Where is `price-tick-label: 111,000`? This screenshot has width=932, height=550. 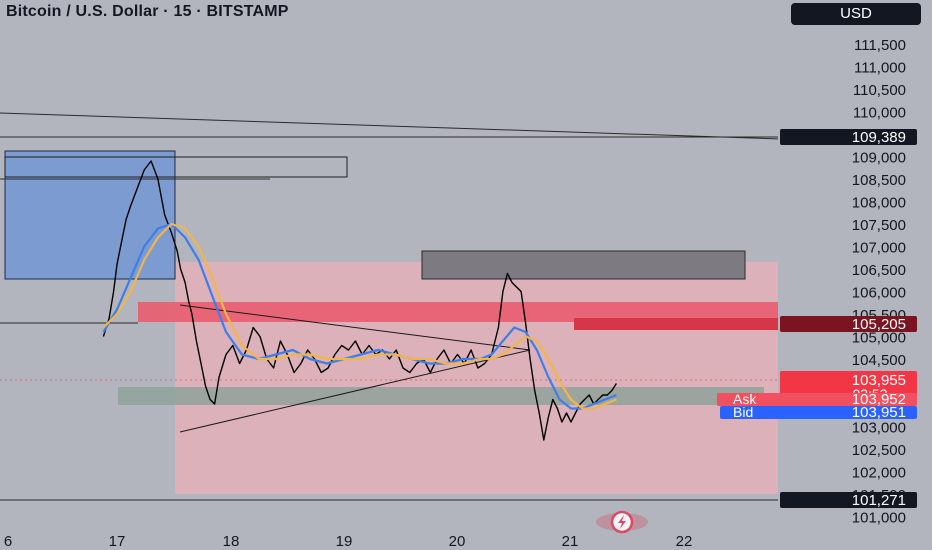
price-tick-label: 111,000 is located at coordinates (880, 68).